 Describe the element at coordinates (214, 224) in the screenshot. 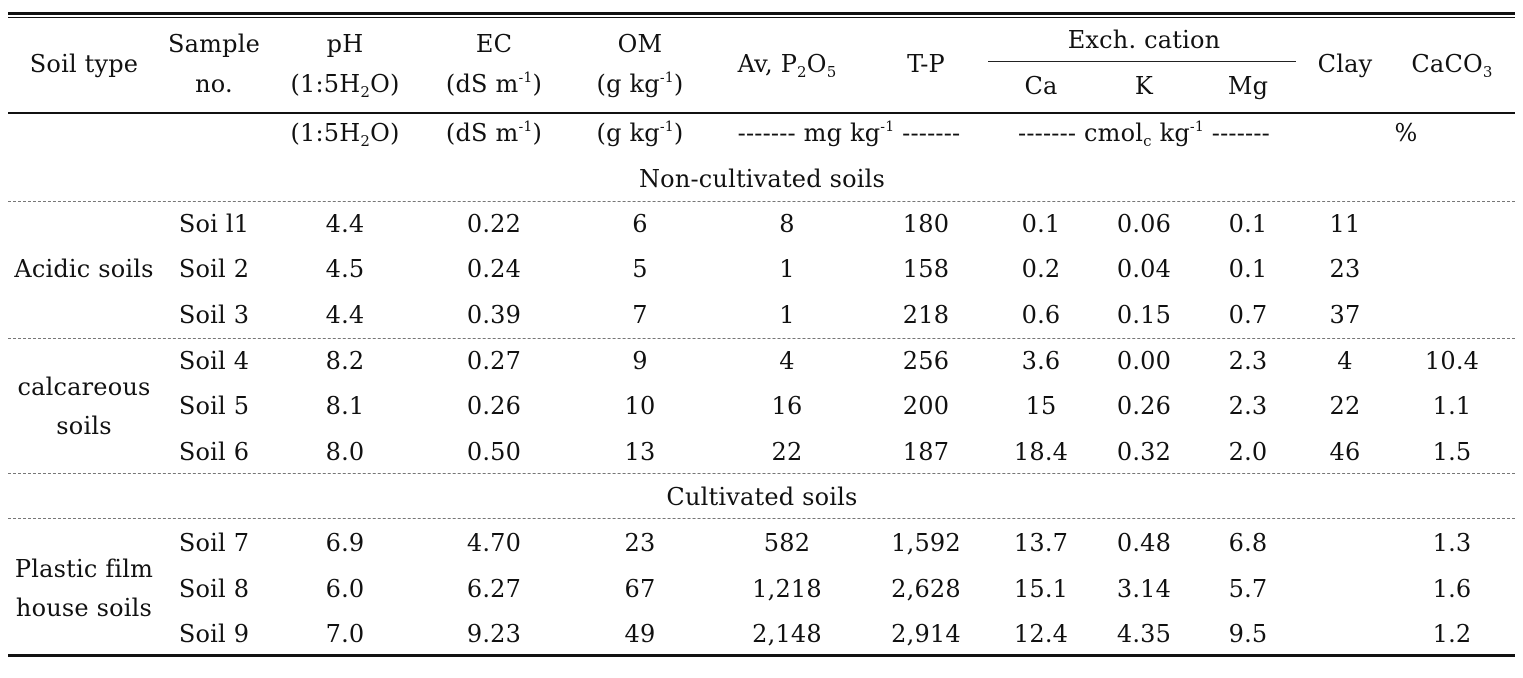

I see `cell-sample-no: Soi l1` at that location.